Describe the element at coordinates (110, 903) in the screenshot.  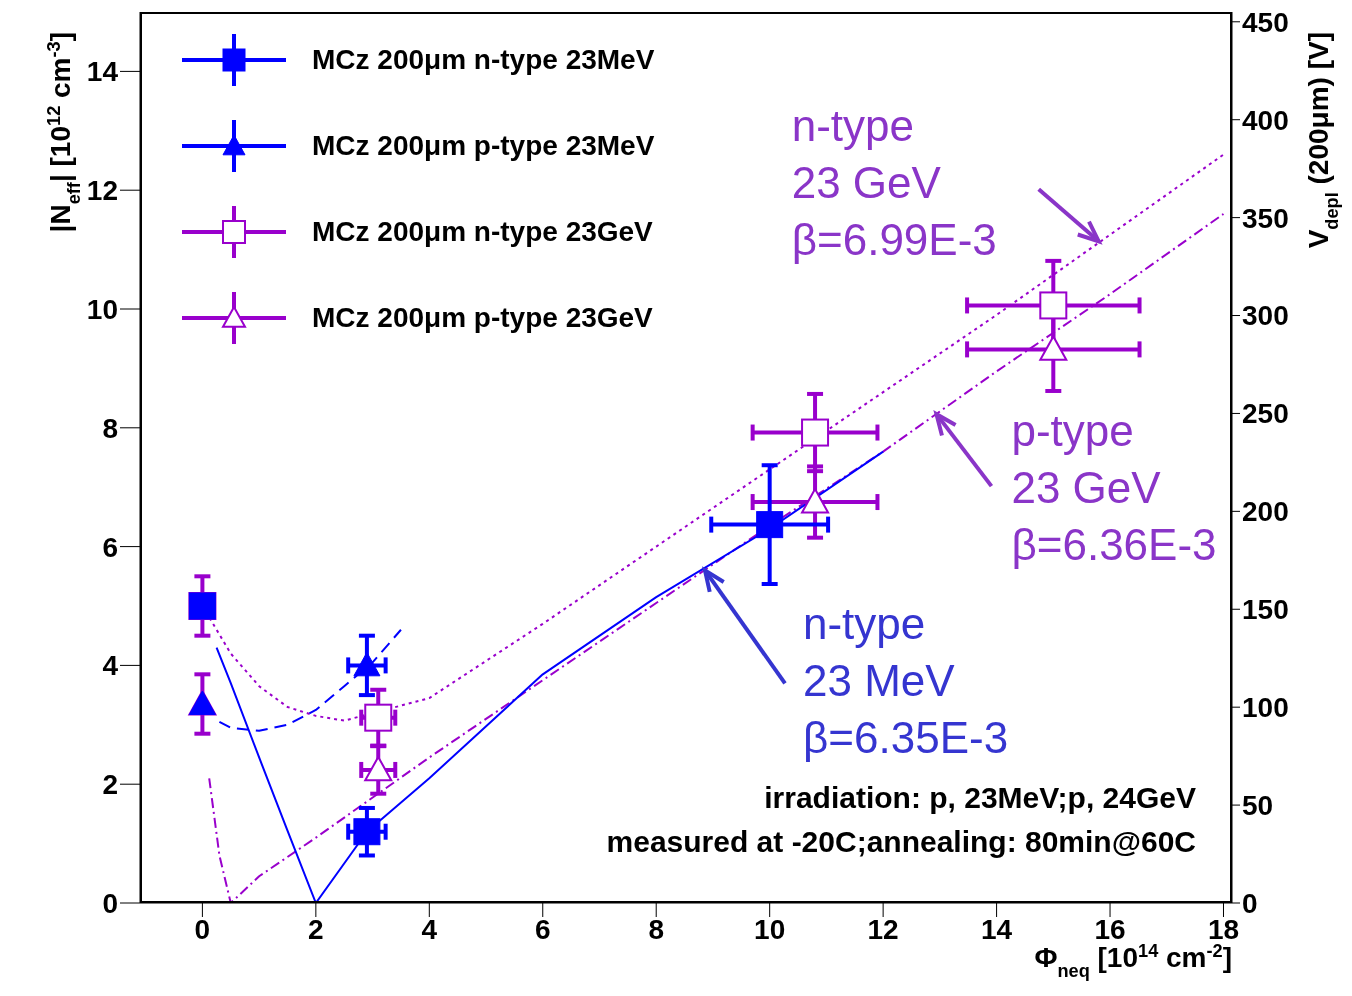
I see `y-tick-label: 0` at that location.